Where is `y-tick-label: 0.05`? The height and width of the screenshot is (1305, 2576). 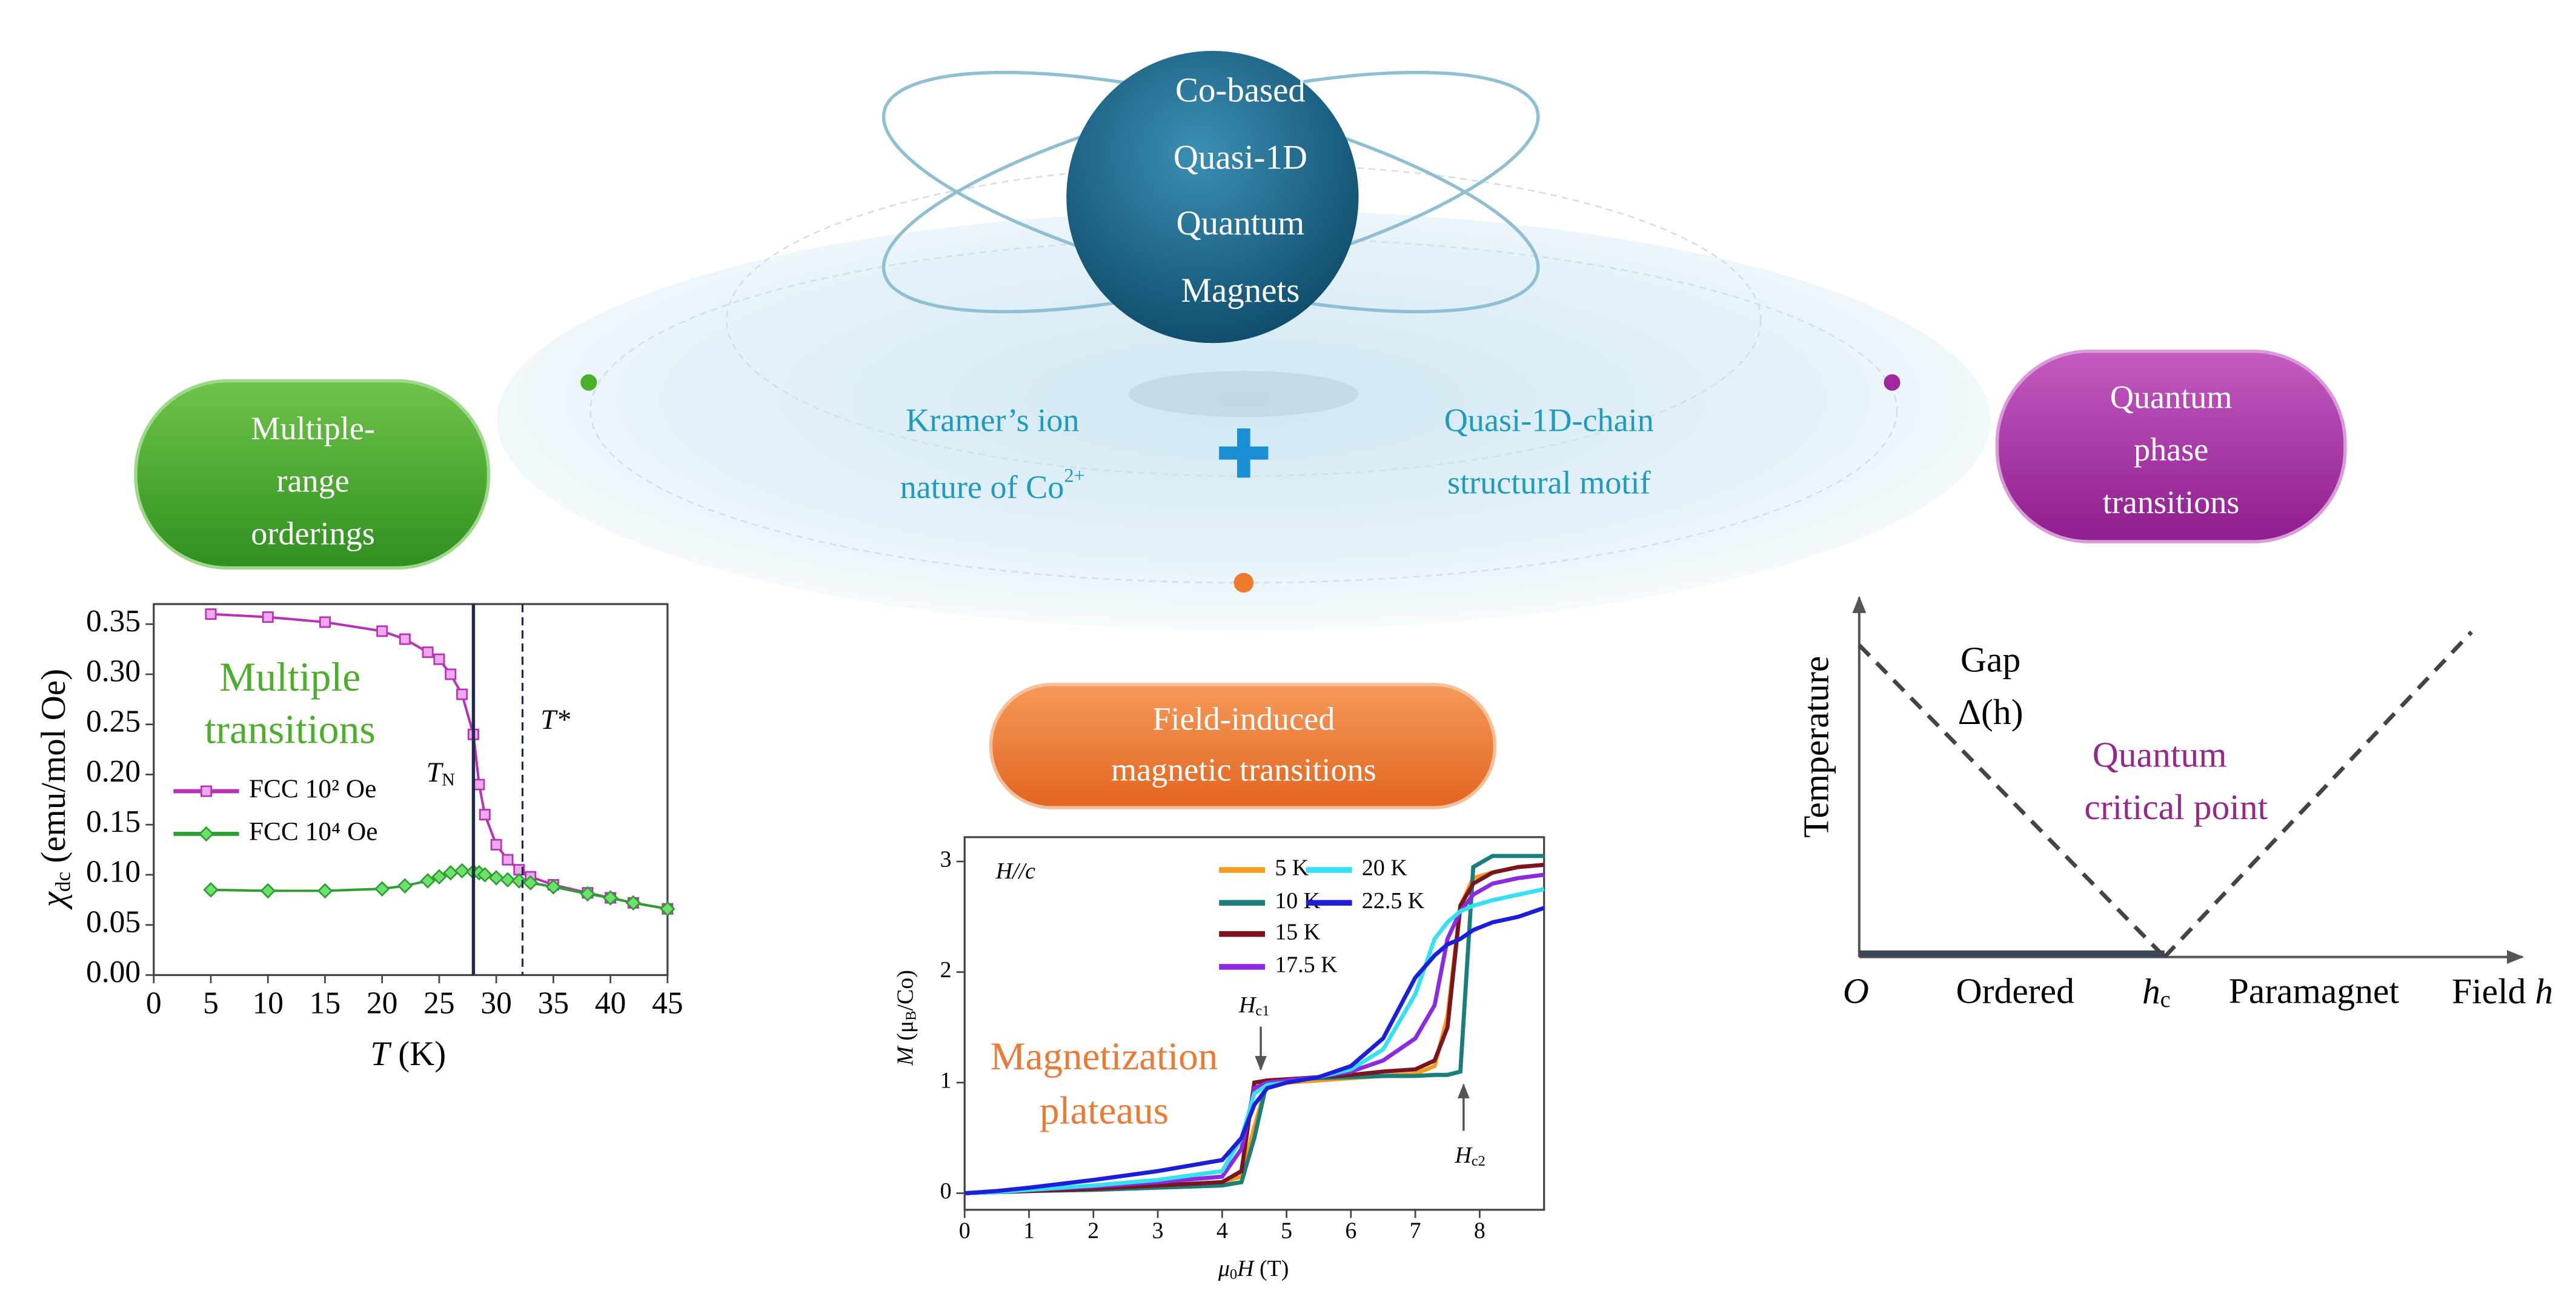
y-tick-label: 0.05 is located at coordinates (113, 922).